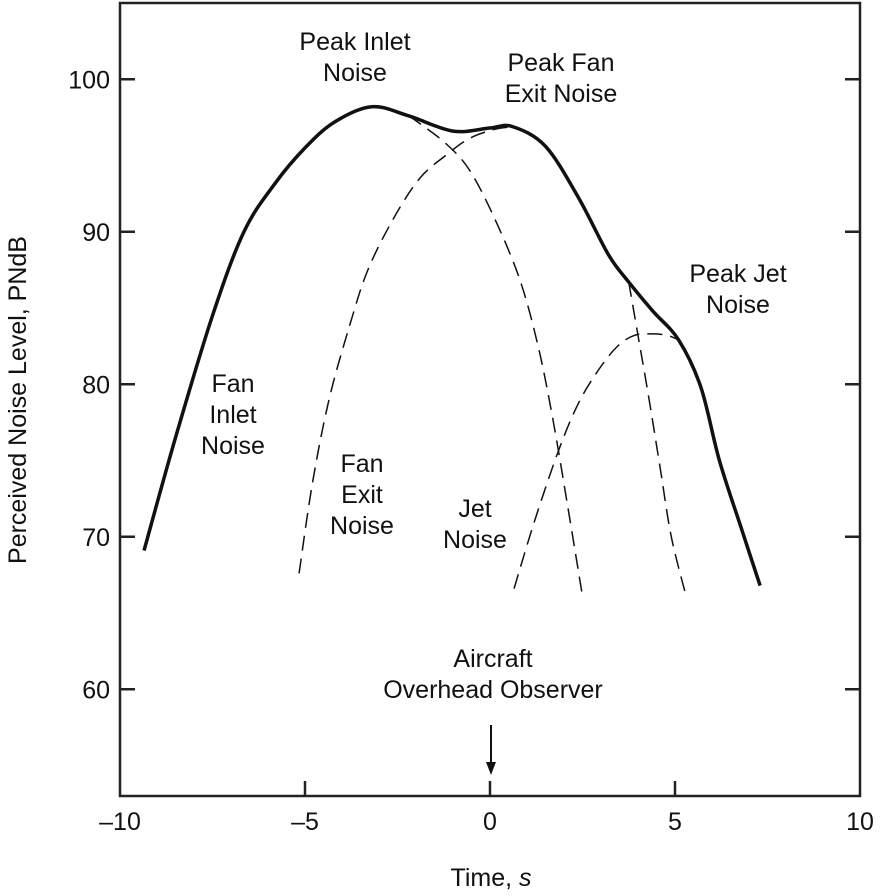 The image size is (888, 896). I want to click on x-axis-title: Time, s, so click(490, 878).